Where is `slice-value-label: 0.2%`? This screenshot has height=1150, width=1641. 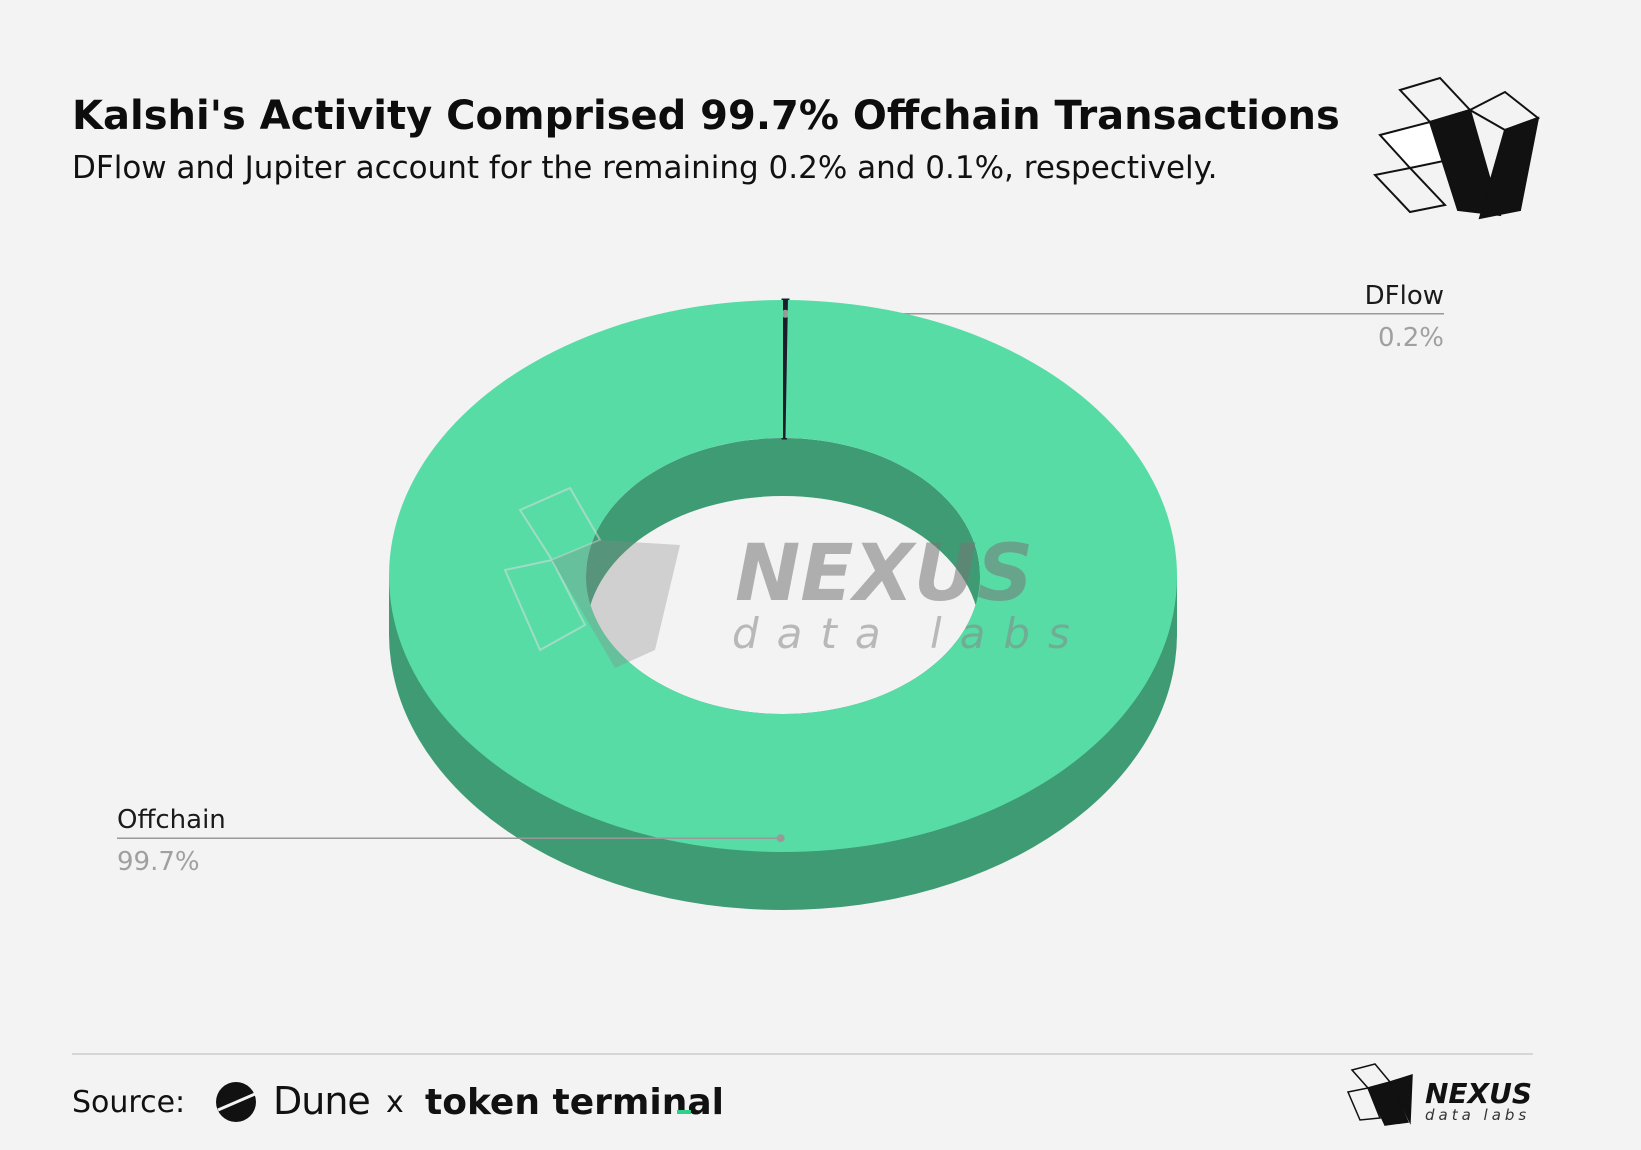
slice-value-label: 0.2% is located at coordinates (1411, 338).